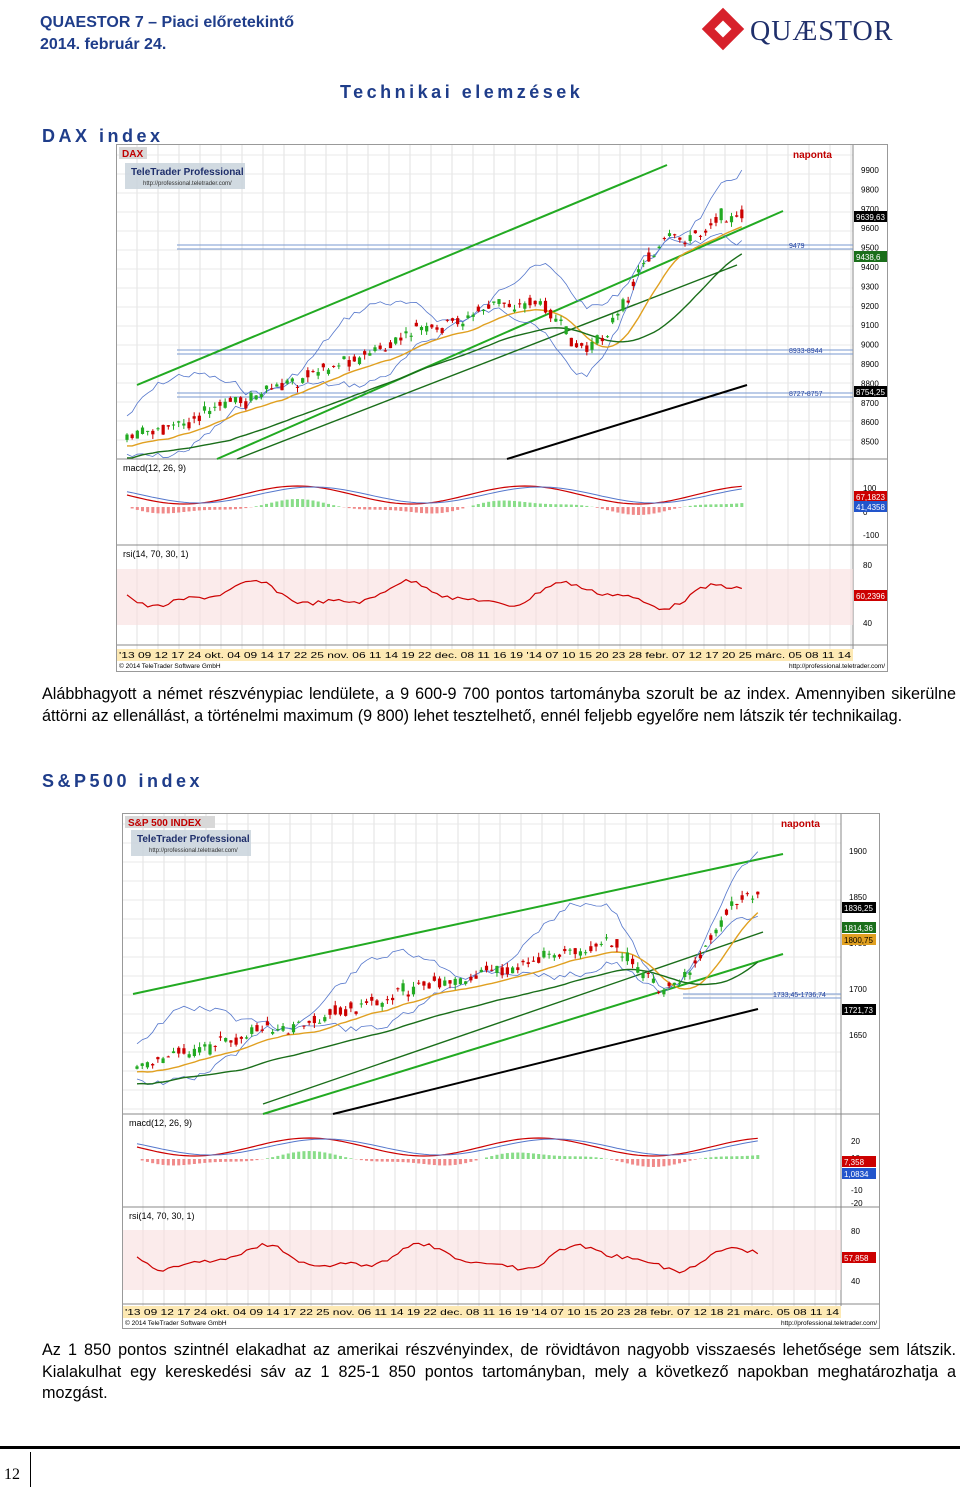  I want to click on price-tick-label: 8500, so click(870, 442).